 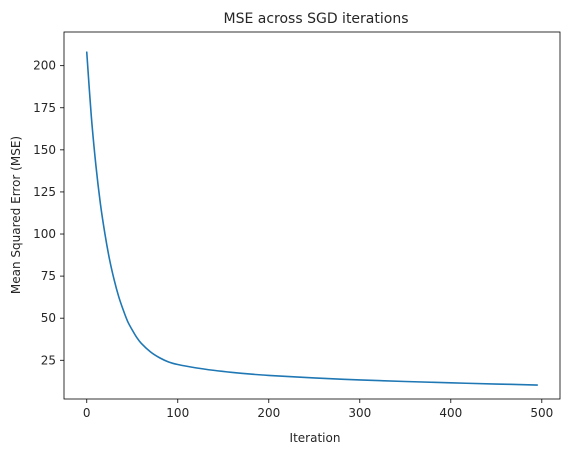 What do you see at coordinates (315, 438) in the screenshot?
I see `x-axis-label: Iteration` at bounding box center [315, 438].